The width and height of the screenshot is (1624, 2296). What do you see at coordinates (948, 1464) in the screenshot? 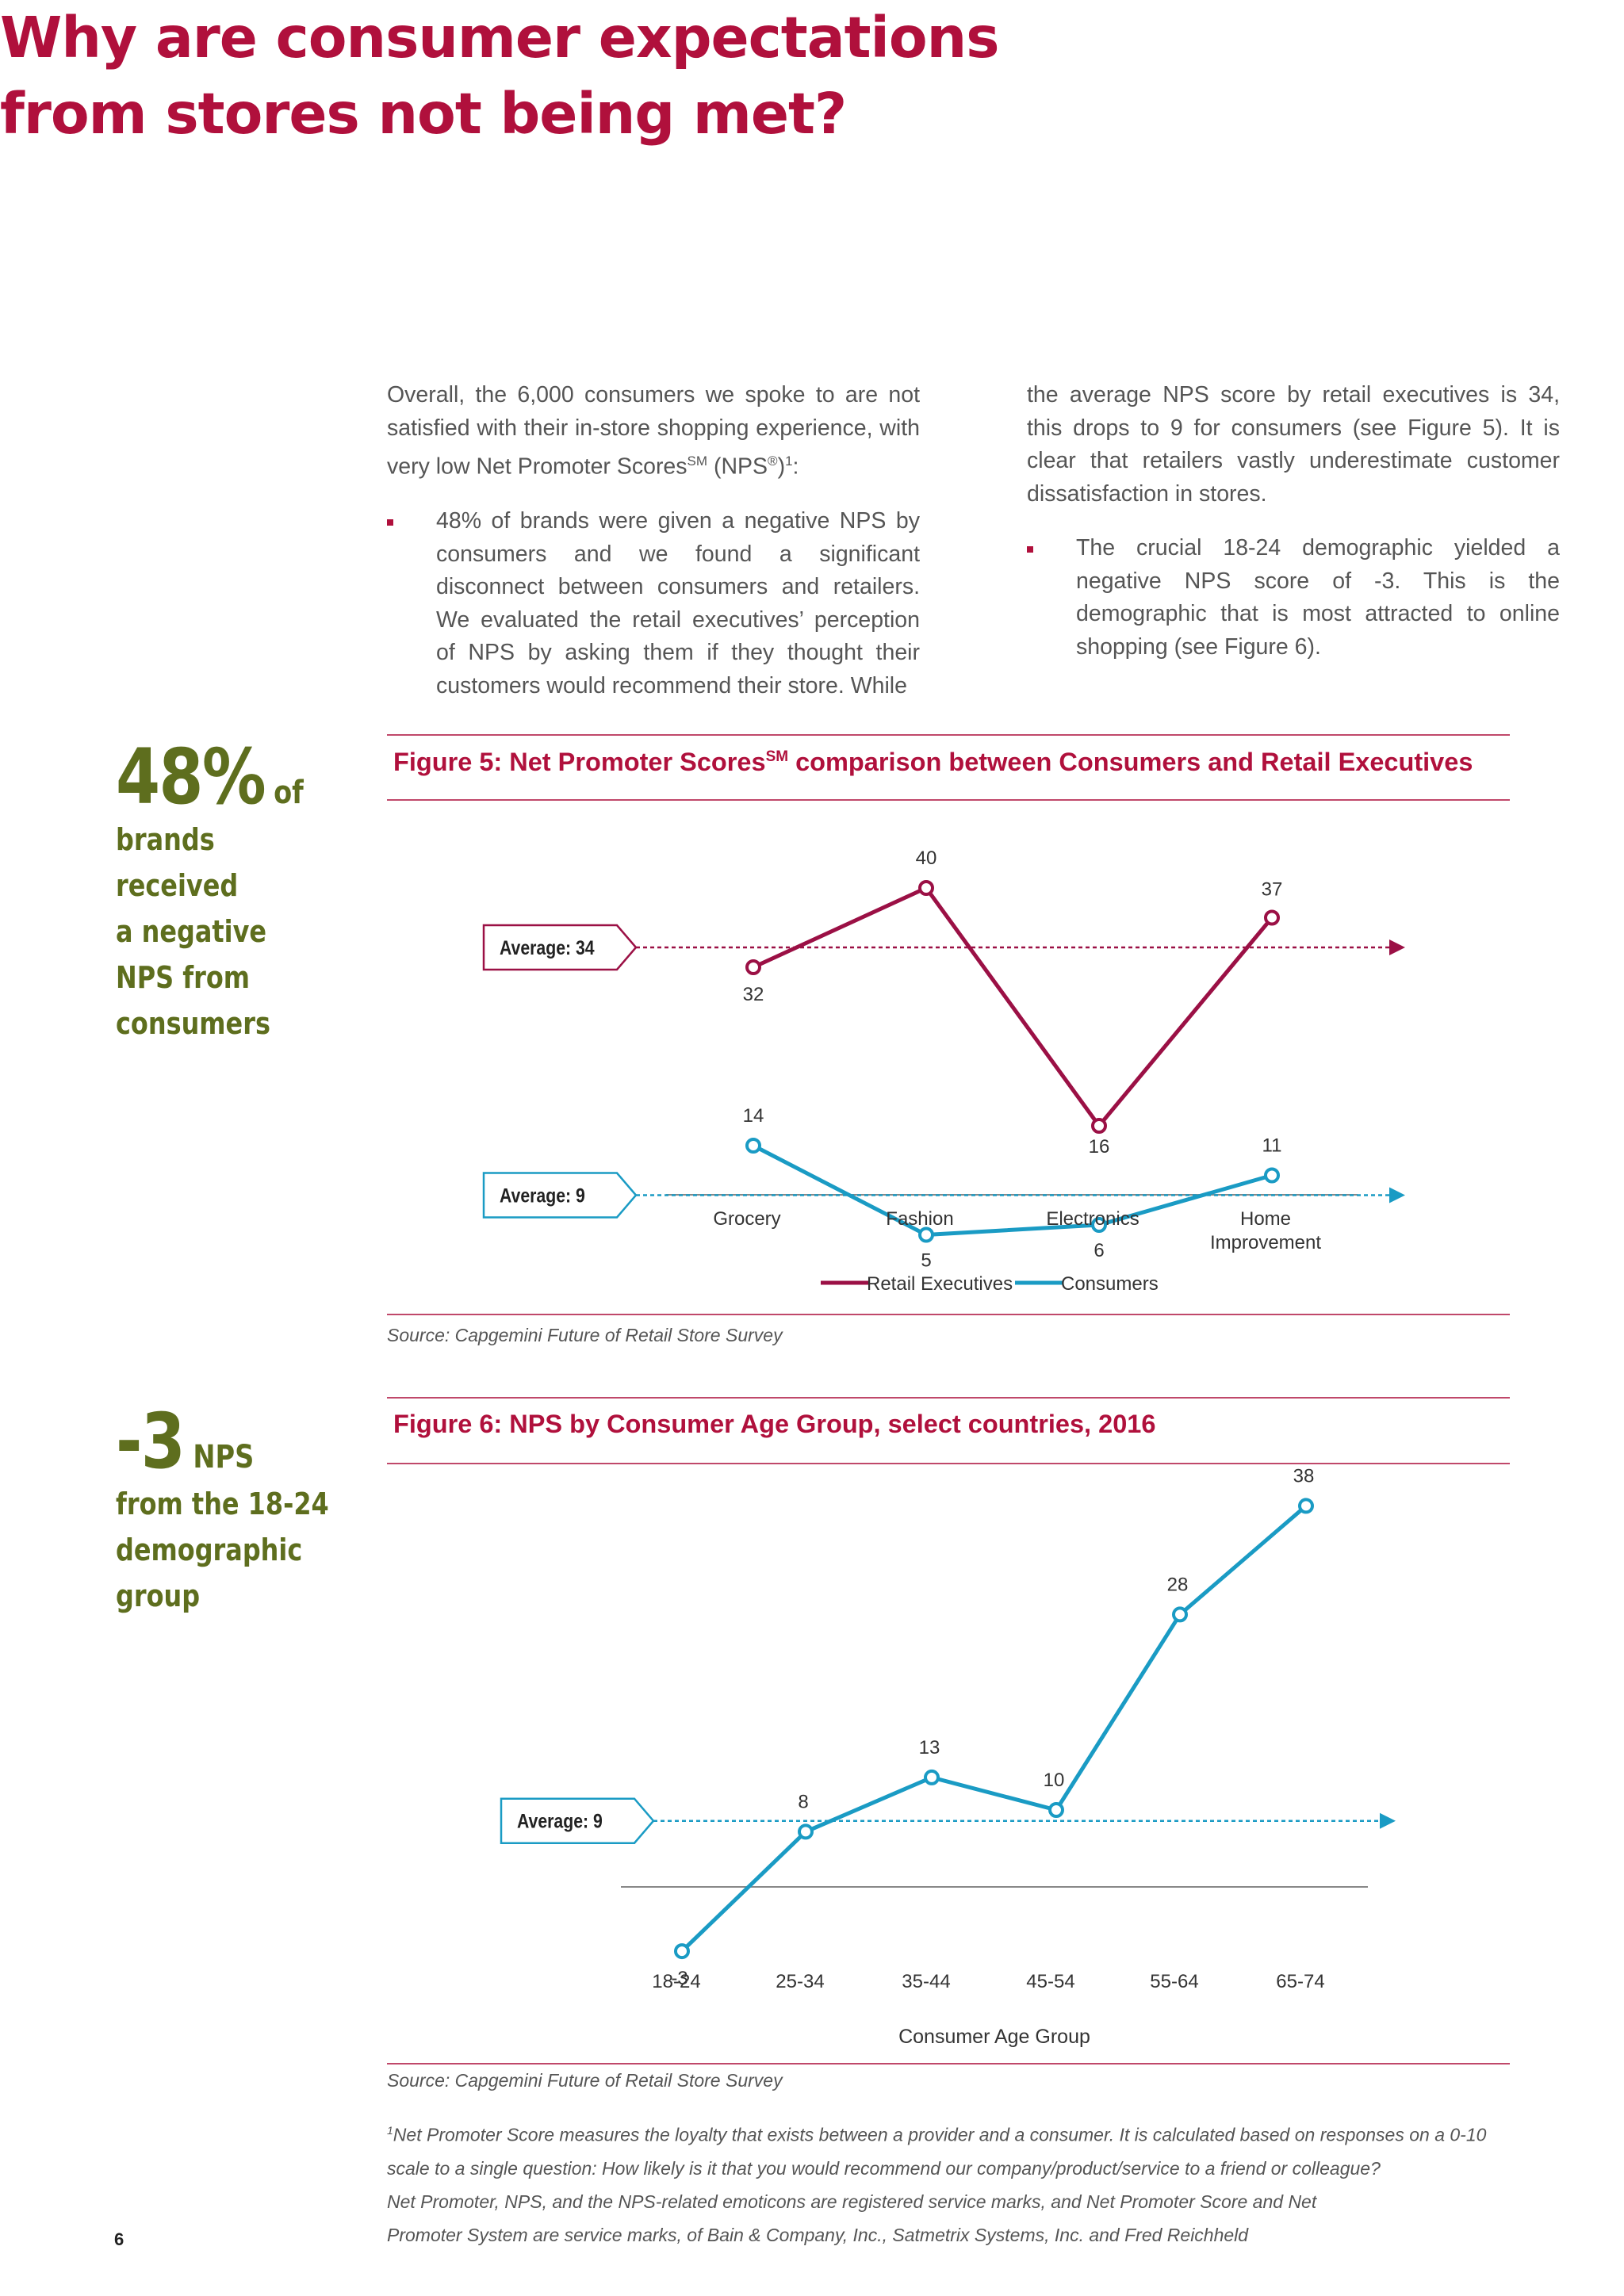
I see `fig6-title-rule` at bounding box center [948, 1464].